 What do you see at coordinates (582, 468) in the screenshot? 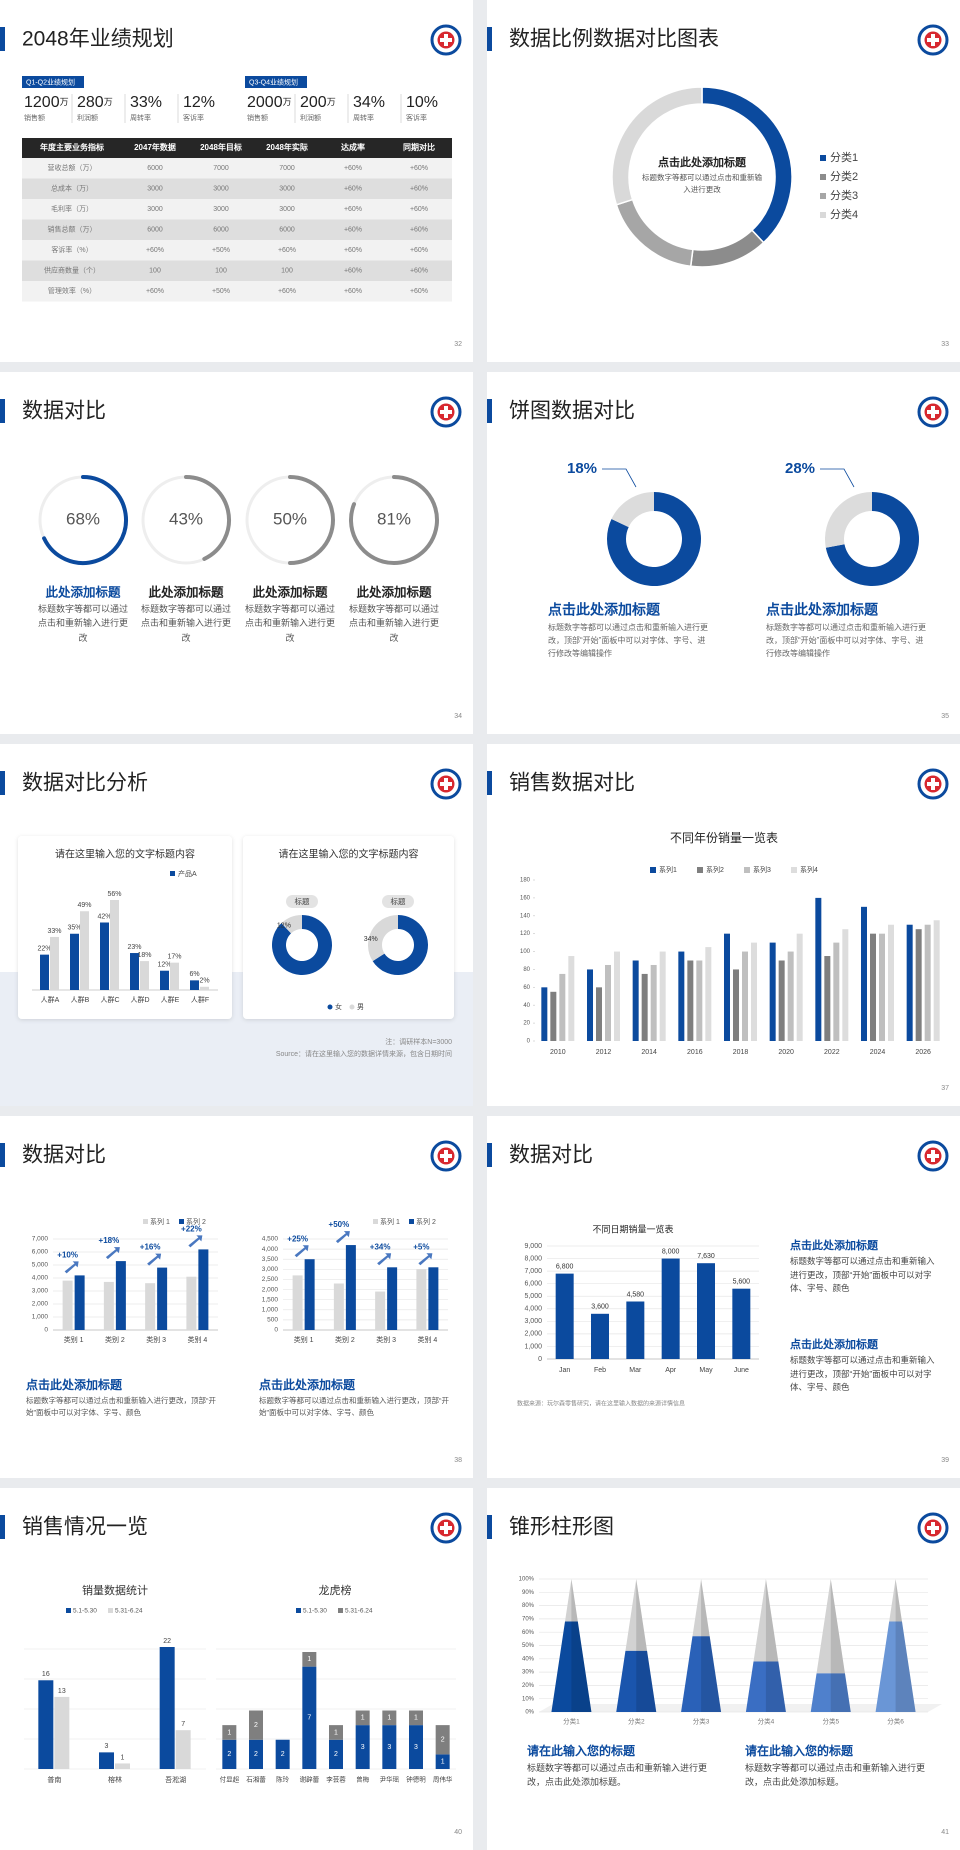
I see `value-label: 18%` at bounding box center [582, 468].